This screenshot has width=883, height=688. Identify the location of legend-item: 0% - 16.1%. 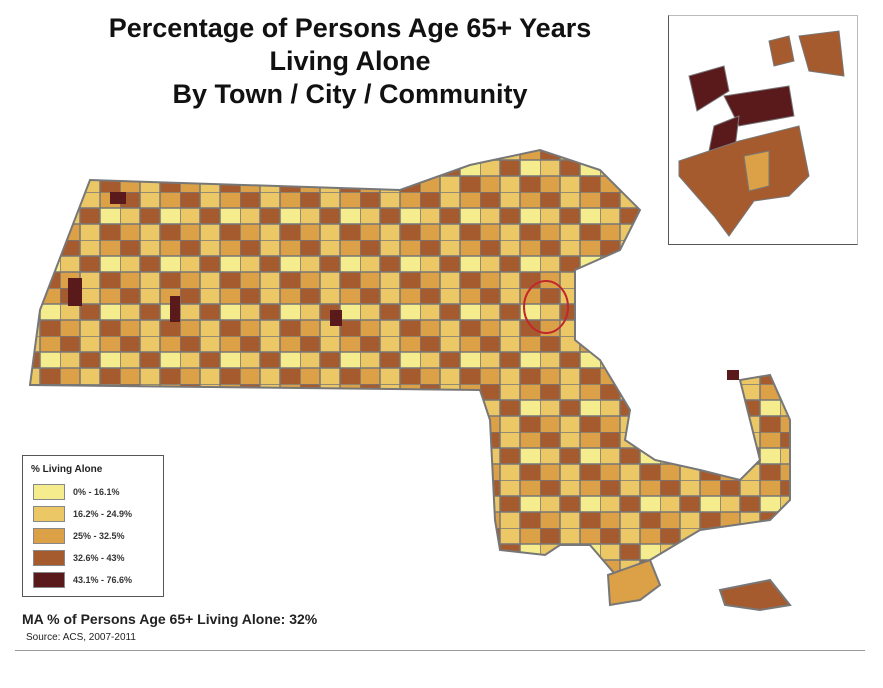
(76, 492).